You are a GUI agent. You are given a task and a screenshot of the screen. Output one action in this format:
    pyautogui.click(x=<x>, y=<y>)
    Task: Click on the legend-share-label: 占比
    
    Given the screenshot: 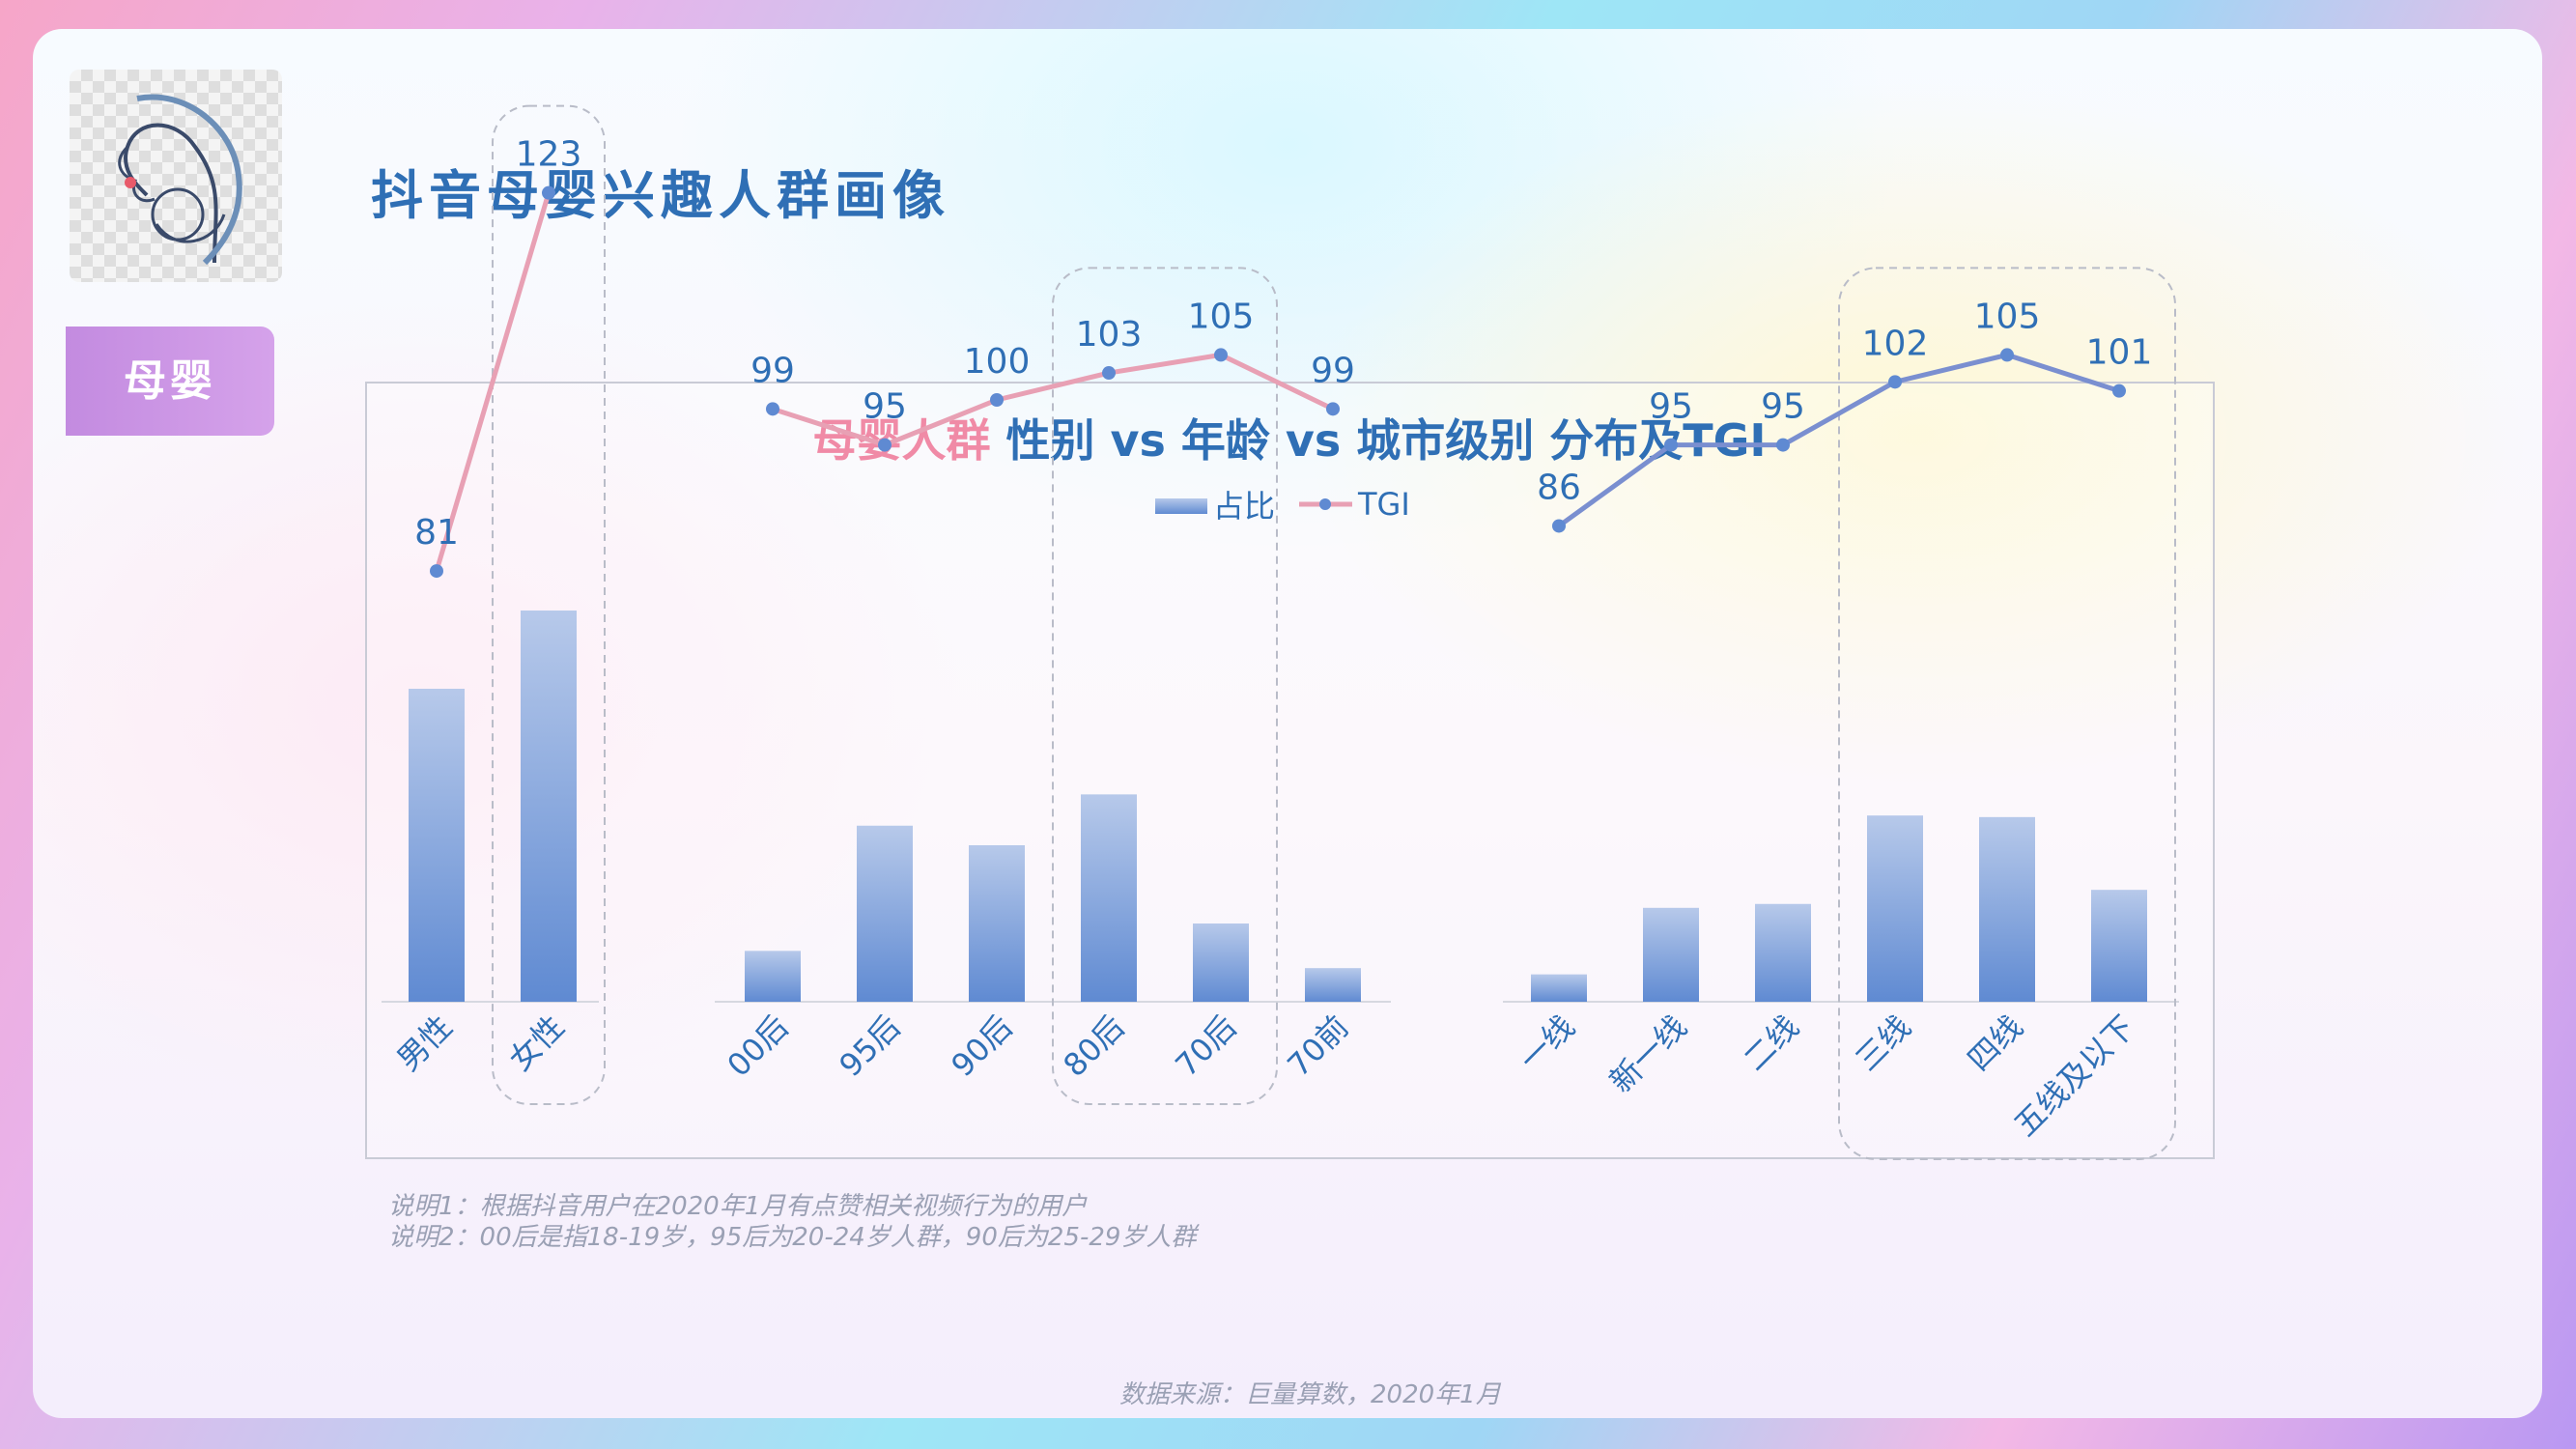 What is the action you would take?
    pyautogui.click(x=1244, y=506)
    